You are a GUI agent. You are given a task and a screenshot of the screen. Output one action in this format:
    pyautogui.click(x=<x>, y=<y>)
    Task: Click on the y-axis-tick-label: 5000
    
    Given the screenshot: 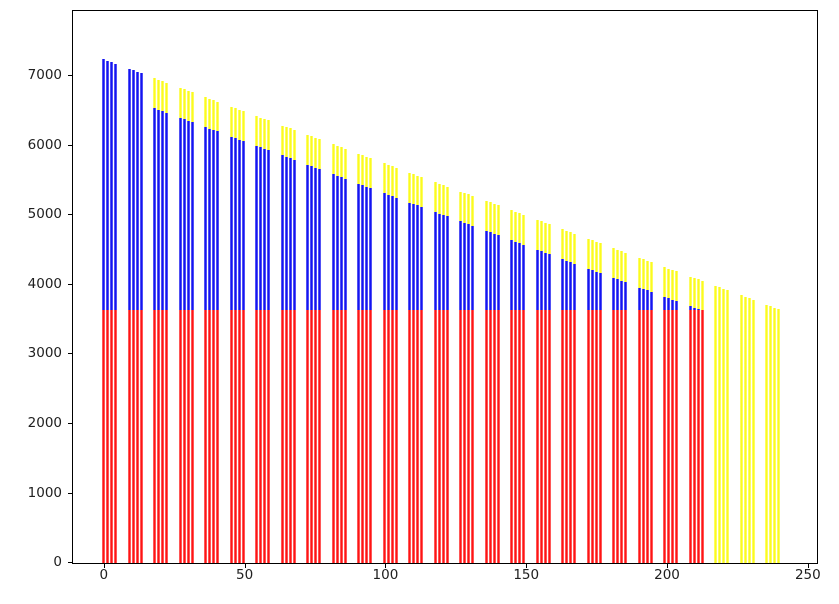 What is the action you would take?
    pyautogui.click(x=44, y=214)
    